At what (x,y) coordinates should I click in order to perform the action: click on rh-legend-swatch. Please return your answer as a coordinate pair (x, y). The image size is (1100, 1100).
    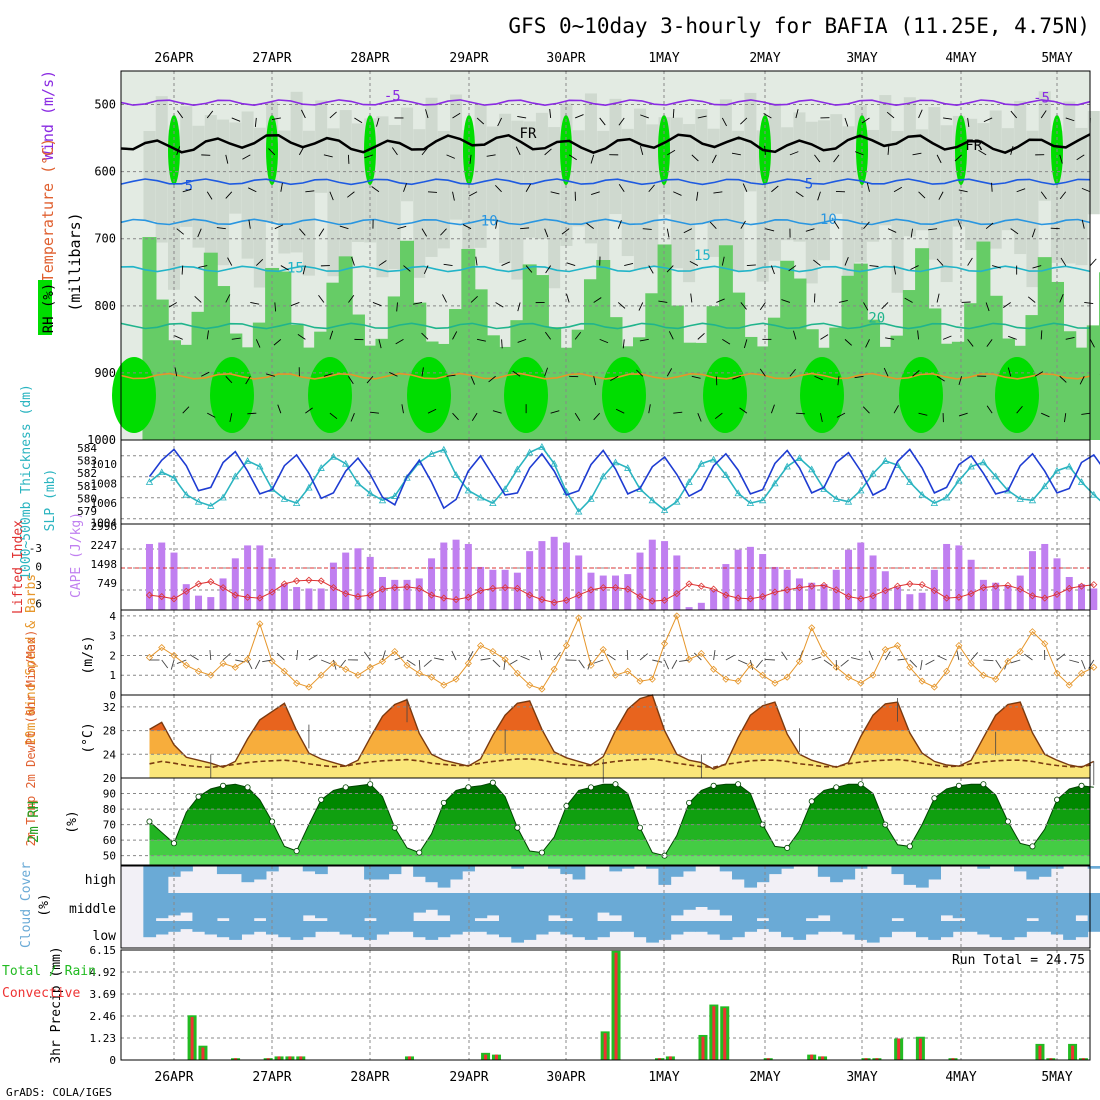
    Looking at the image, I should click on (45, 307).